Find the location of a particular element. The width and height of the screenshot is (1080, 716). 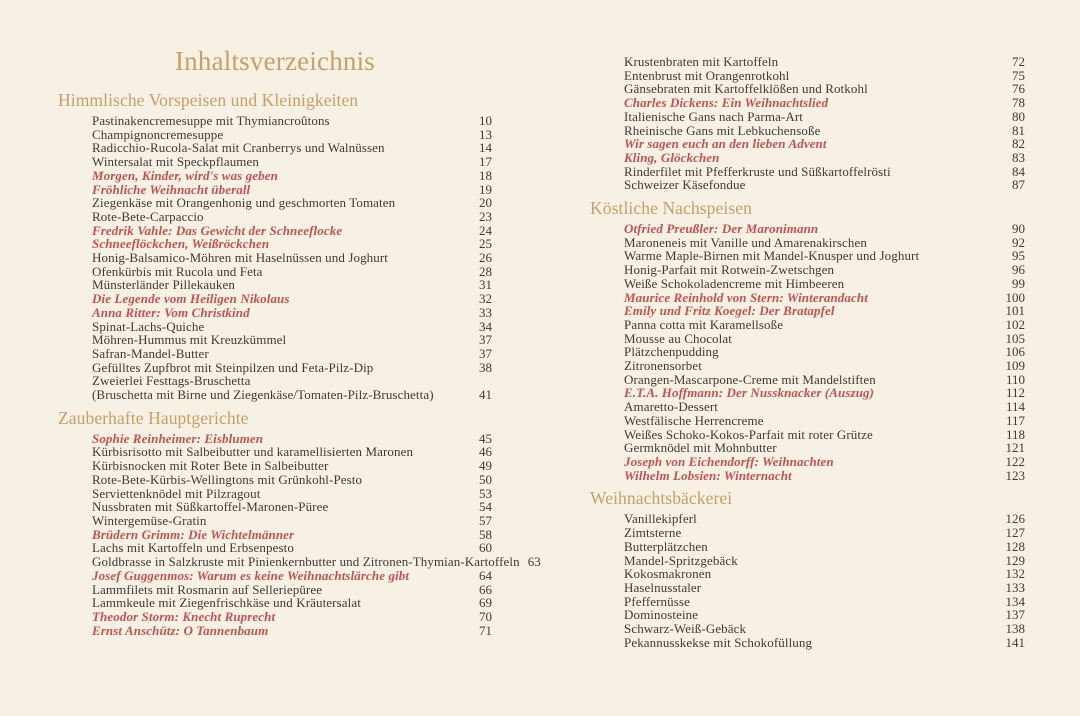

toc-entry: Germknödel mit Mohnbutter 121 is located at coordinates (824, 448).